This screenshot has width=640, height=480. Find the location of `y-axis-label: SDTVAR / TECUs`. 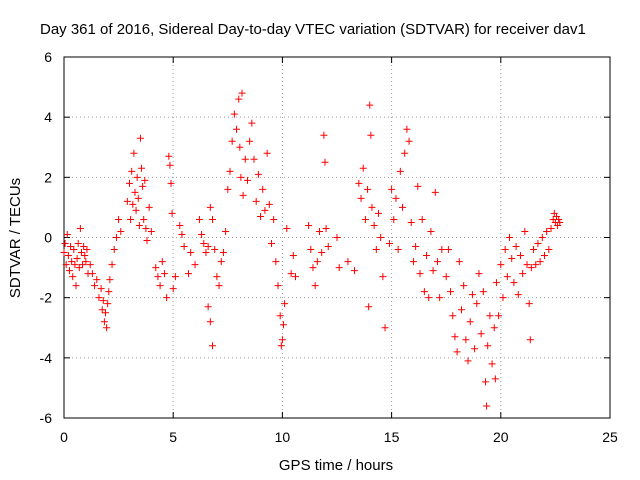

y-axis-label: SDTVAR / TECUs is located at coordinates (15, 238).